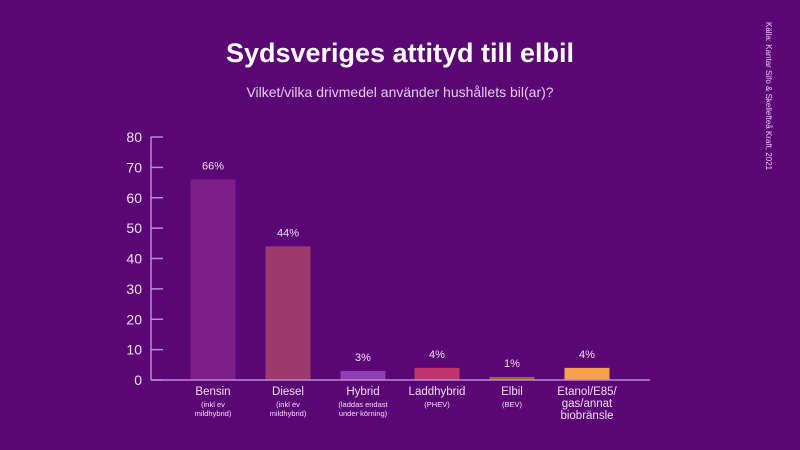  I want to click on y-tick-label: 0, so click(138, 380).